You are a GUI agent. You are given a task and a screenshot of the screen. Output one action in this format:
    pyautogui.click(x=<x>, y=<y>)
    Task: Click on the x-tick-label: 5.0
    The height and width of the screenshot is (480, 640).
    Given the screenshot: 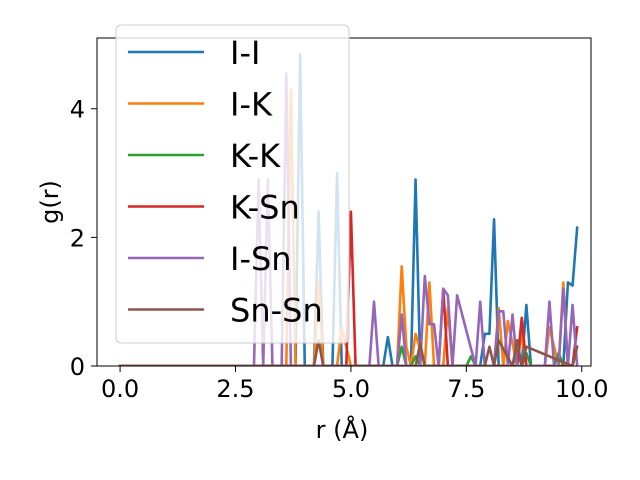 What is the action you would take?
    pyautogui.click(x=351, y=389)
    